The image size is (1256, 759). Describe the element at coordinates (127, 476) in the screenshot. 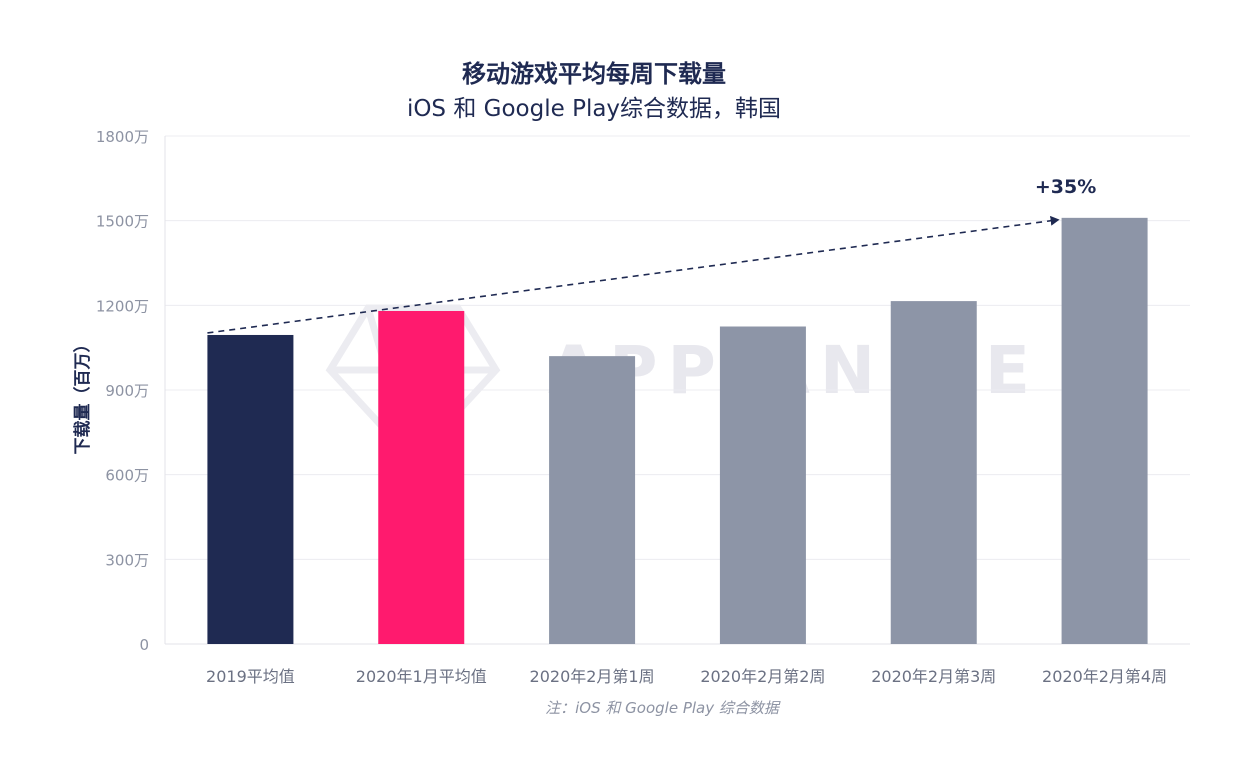

I see `y-tick-label: 600万` at that location.